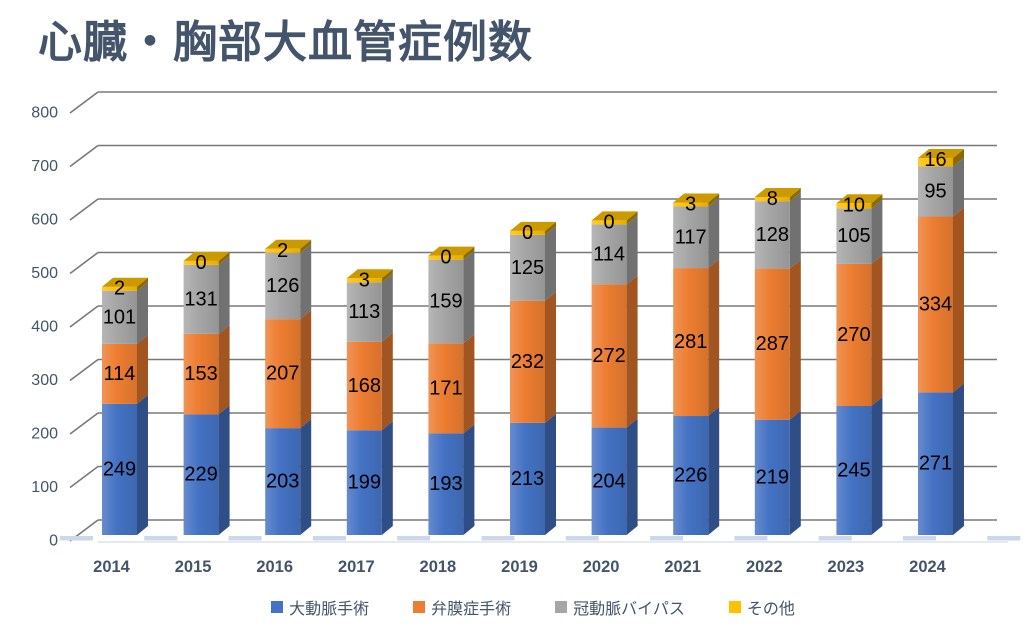 Image resolution: width=1024 pixels, height=630 pixels. Describe the element at coordinates (364, 280) in the screenshot. I see `value-label: 3` at that location.